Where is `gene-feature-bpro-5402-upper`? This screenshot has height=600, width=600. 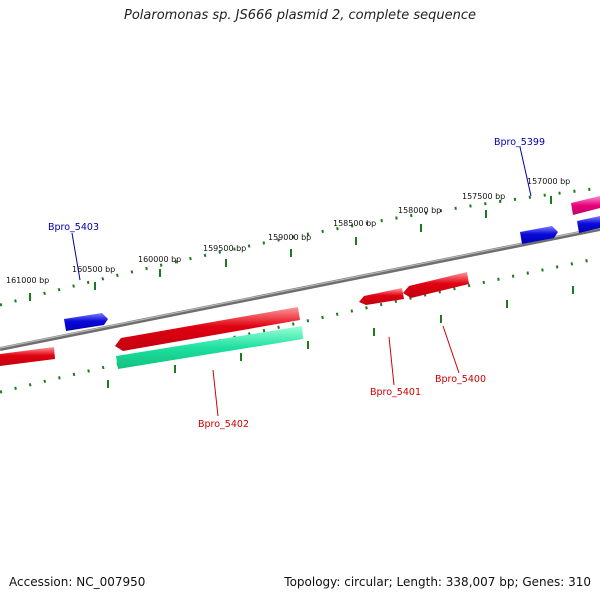 gene-feature-bpro-5402-upper is located at coordinates (207, 329).